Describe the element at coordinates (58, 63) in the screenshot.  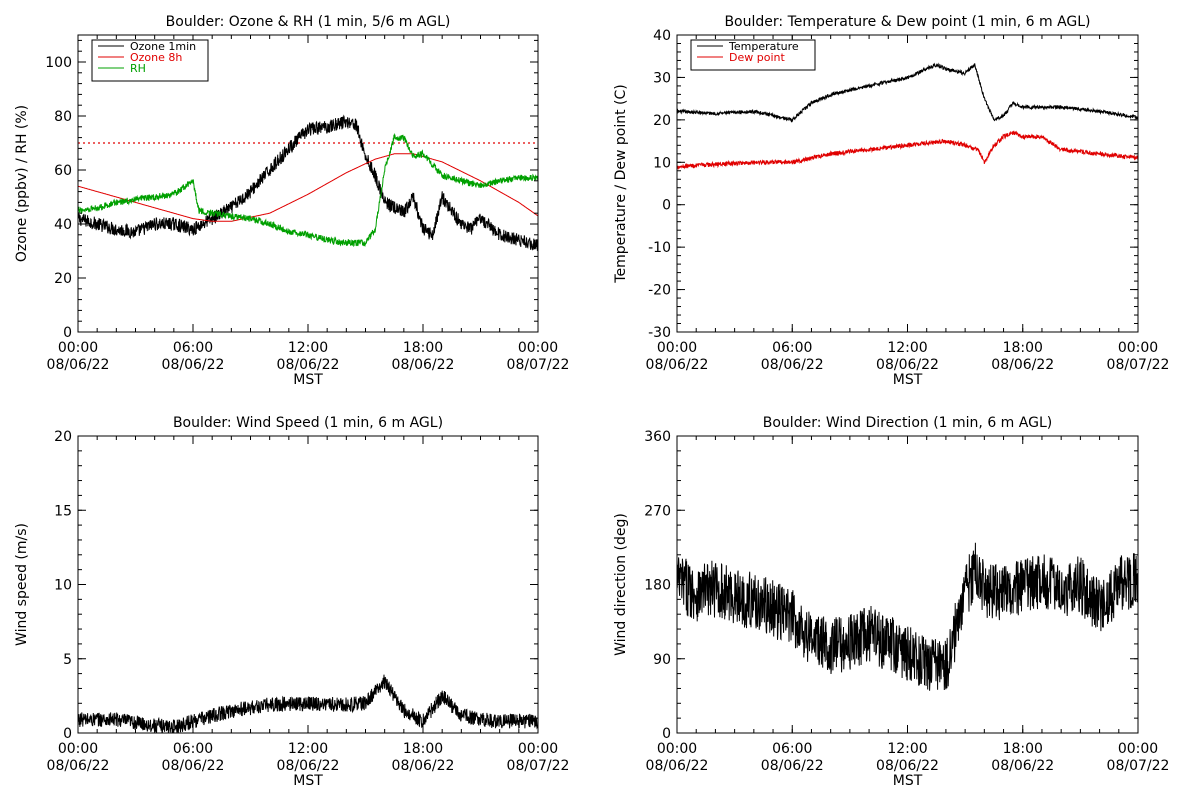
I see `y-tick-label: 100` at that location.